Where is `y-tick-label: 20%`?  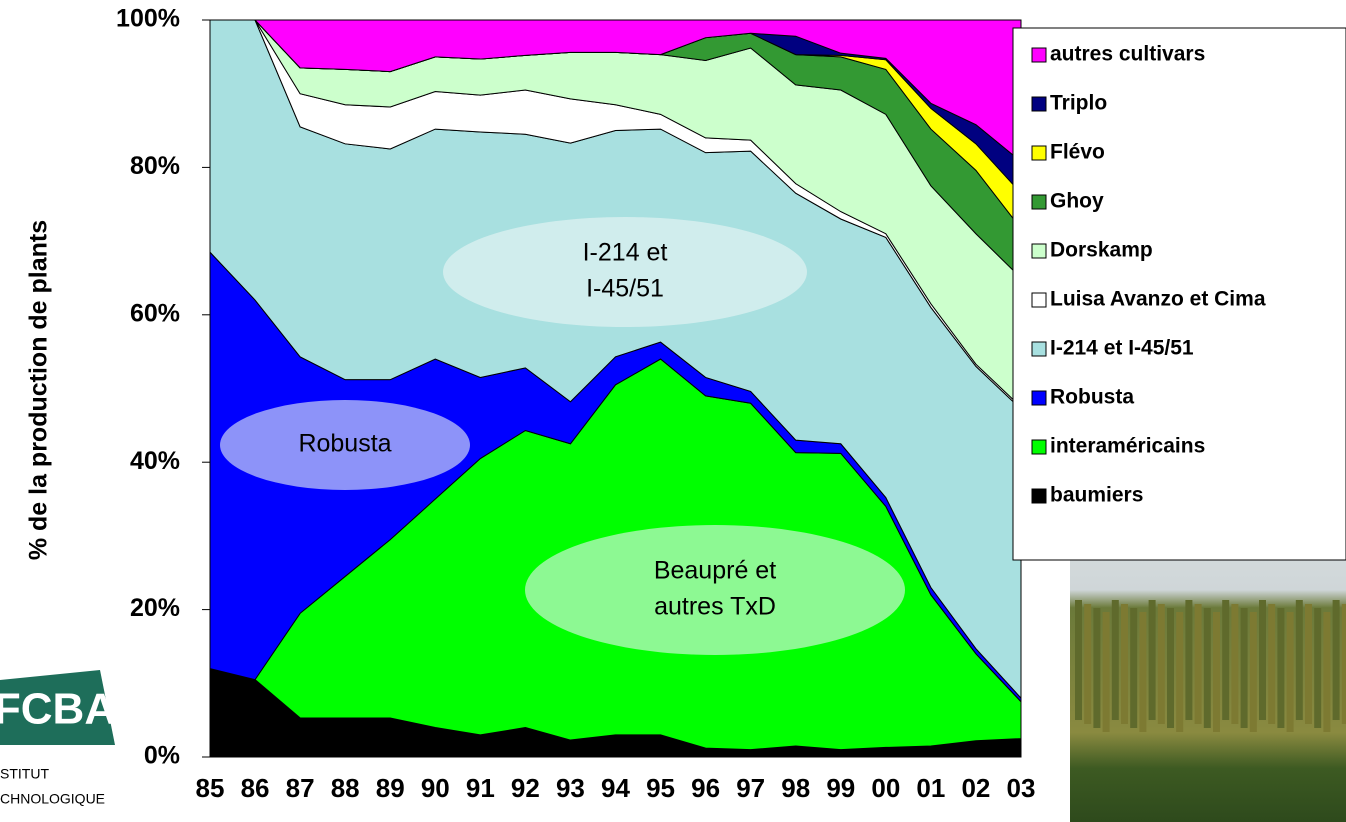
y-tick-label: 20% is located at coordinates (155, 608).